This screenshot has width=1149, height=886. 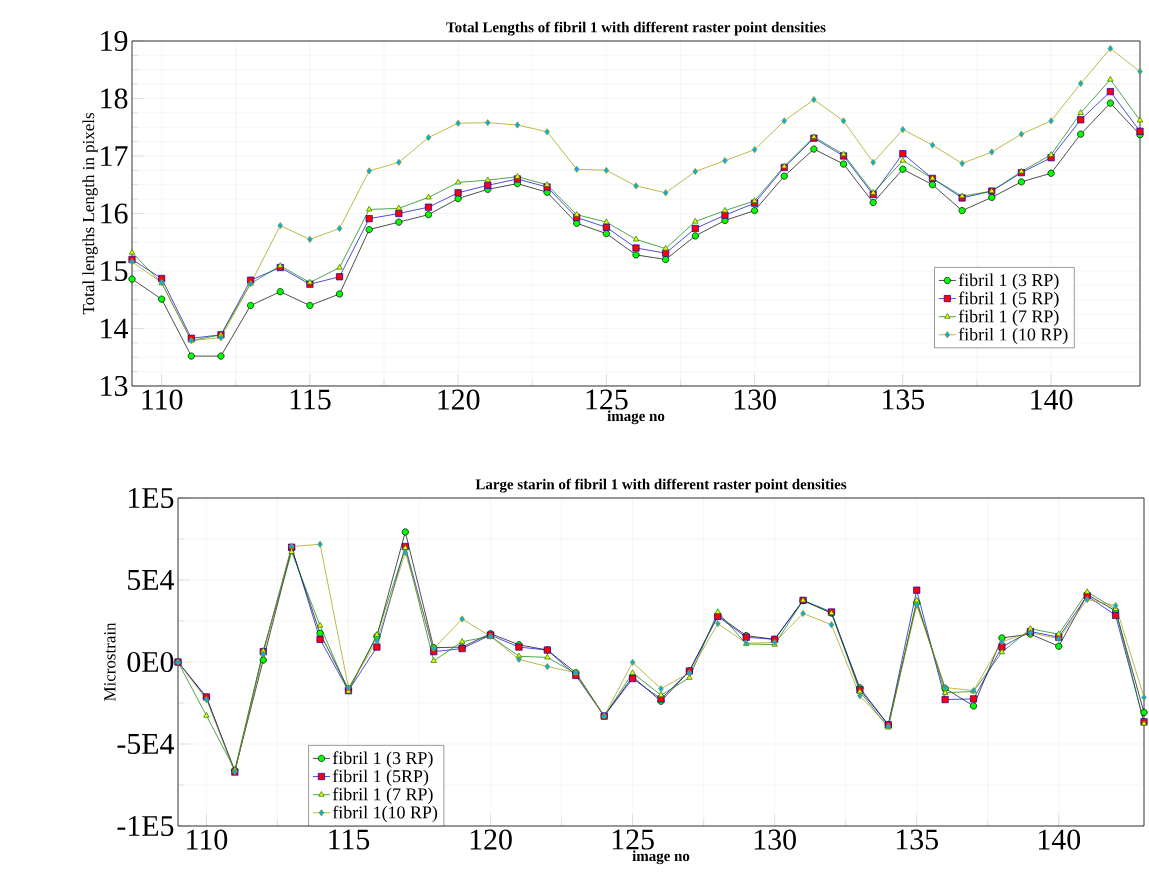 What do you see at coordinates (380, 777) in the screenshot?
I see `legend-label: fibril 1 (5RP)` at bounding box center [380, 777].